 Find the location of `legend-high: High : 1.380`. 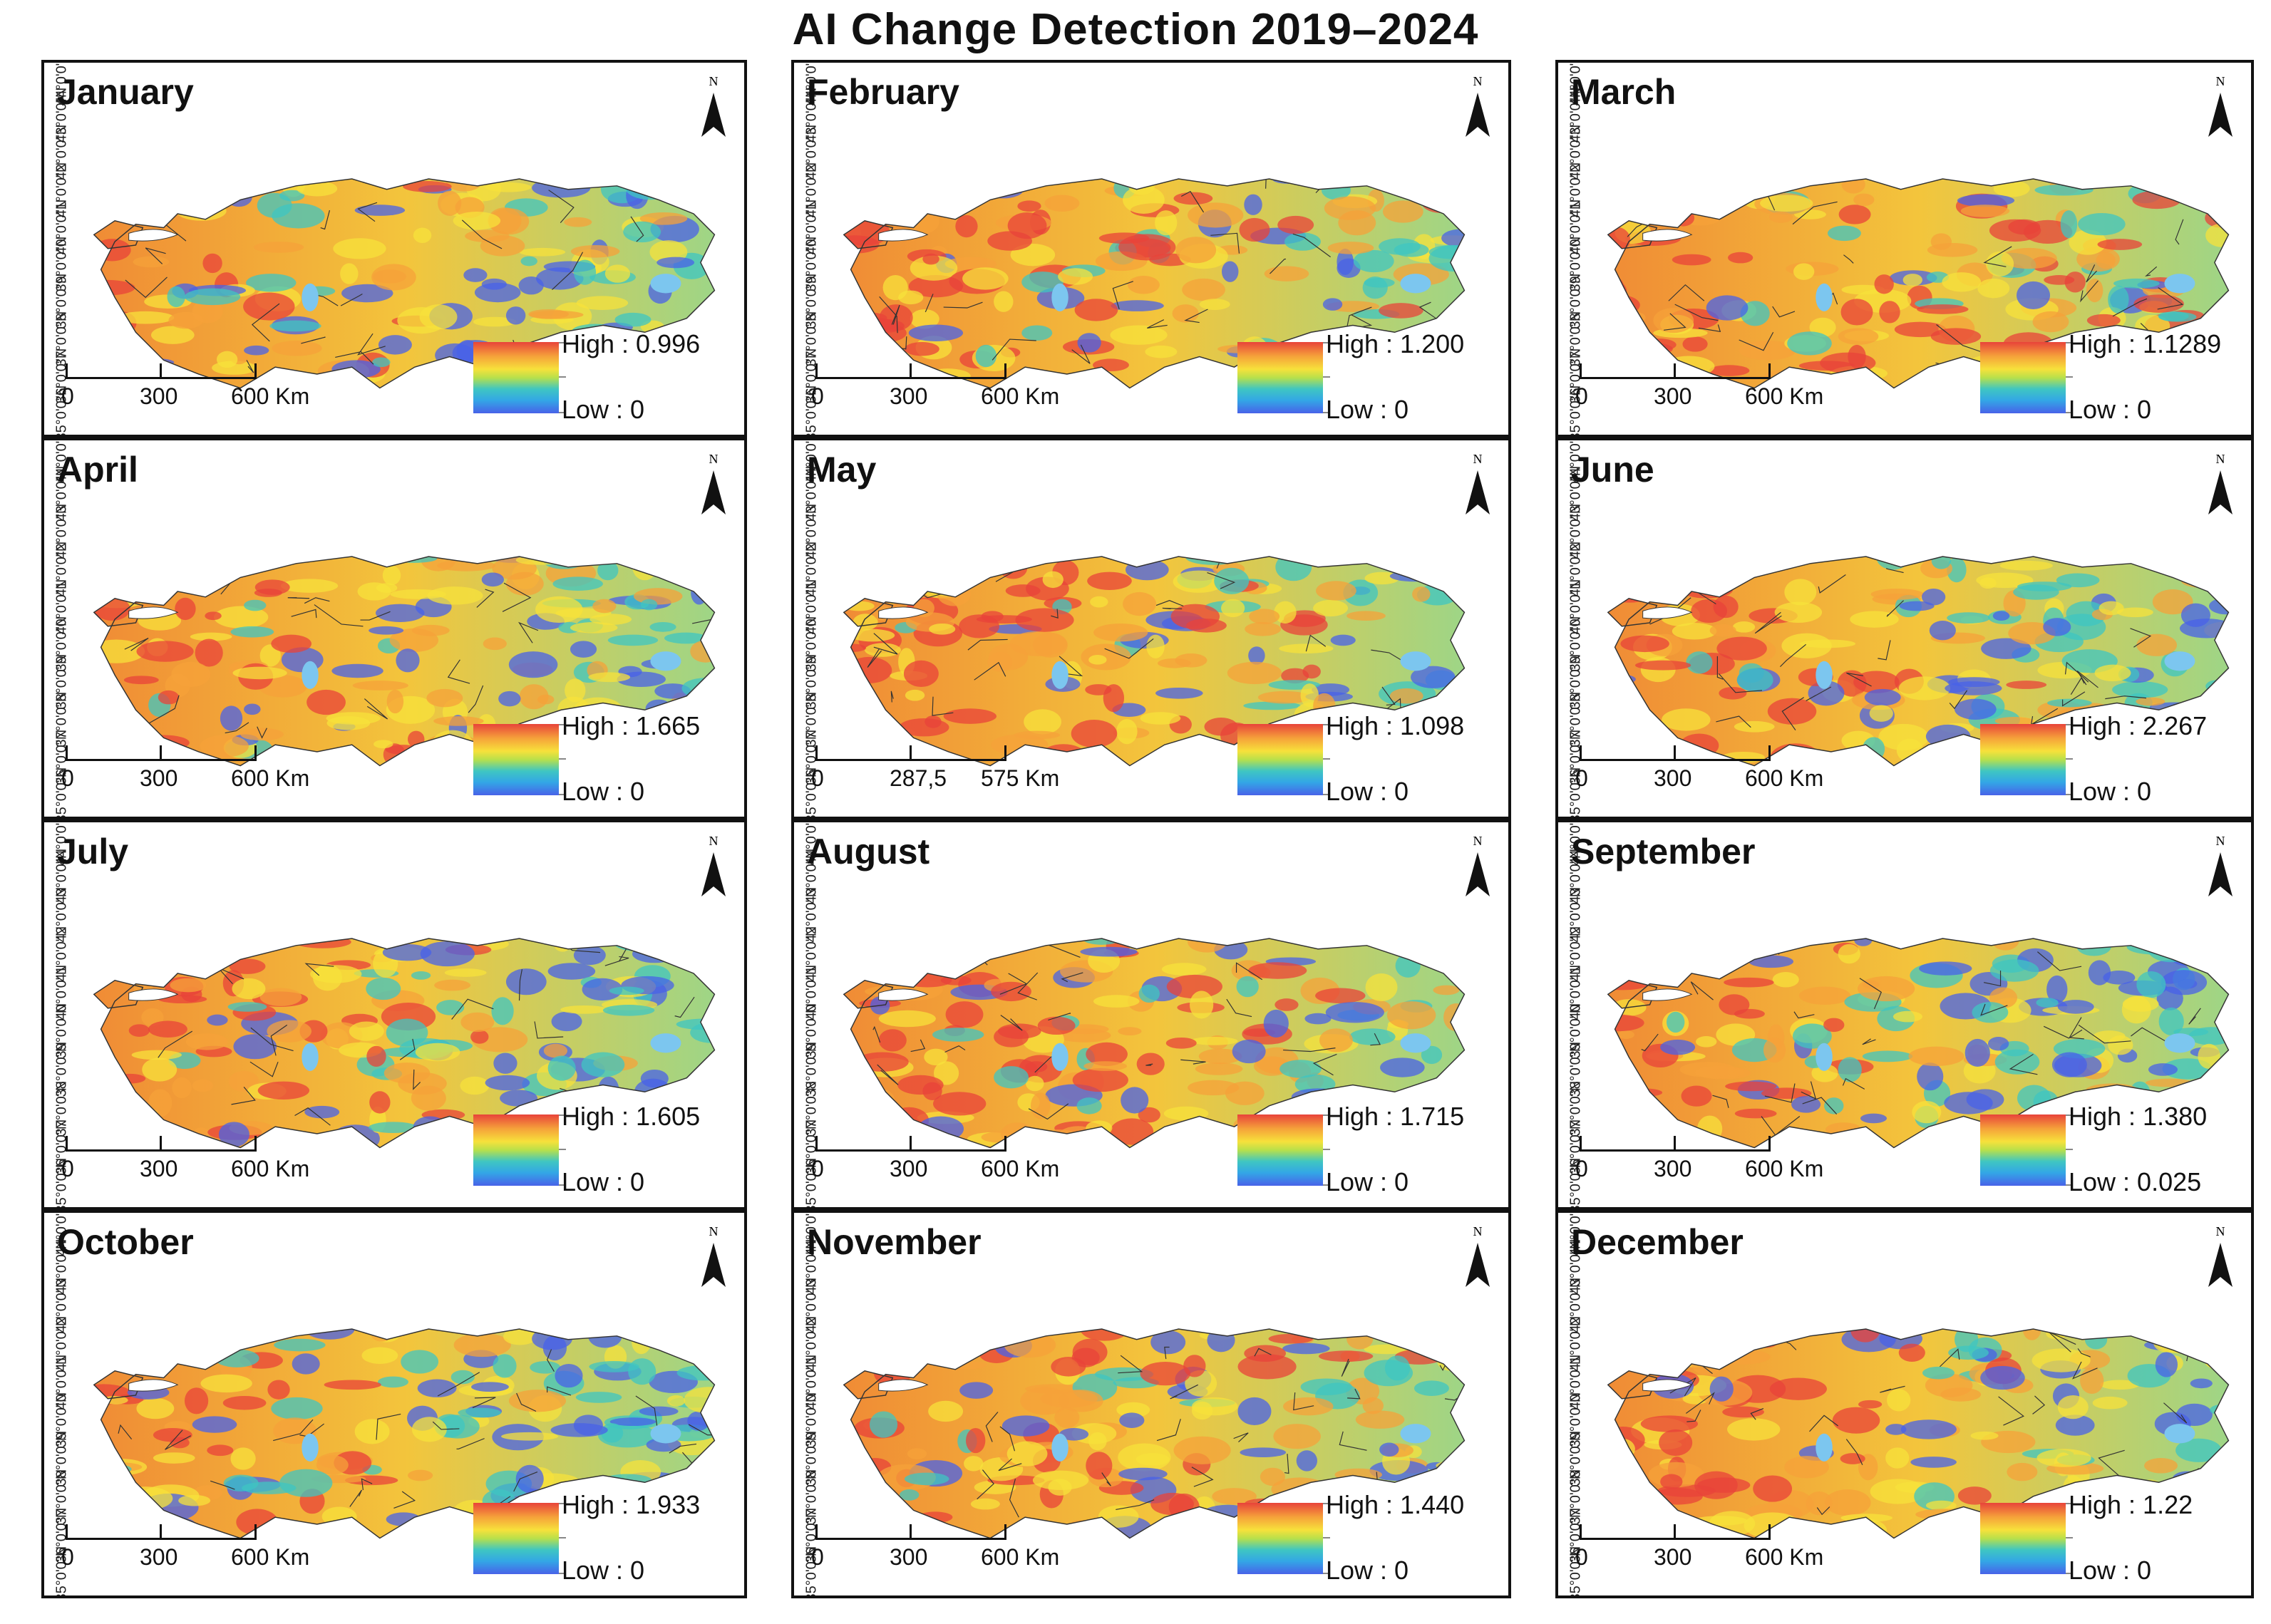

legend-high: High : 1.380 is located at coordinates (2138, 1116).